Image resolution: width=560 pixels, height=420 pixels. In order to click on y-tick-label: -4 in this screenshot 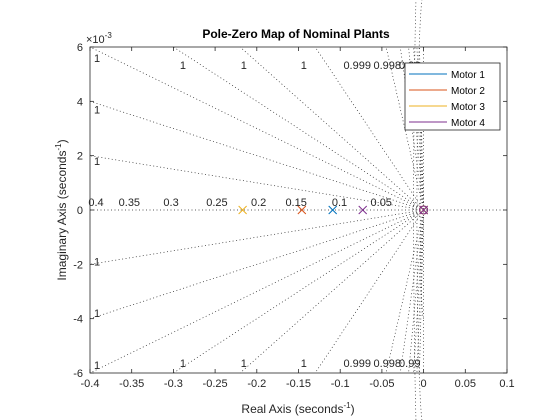, I will do `click(78, 320)`.